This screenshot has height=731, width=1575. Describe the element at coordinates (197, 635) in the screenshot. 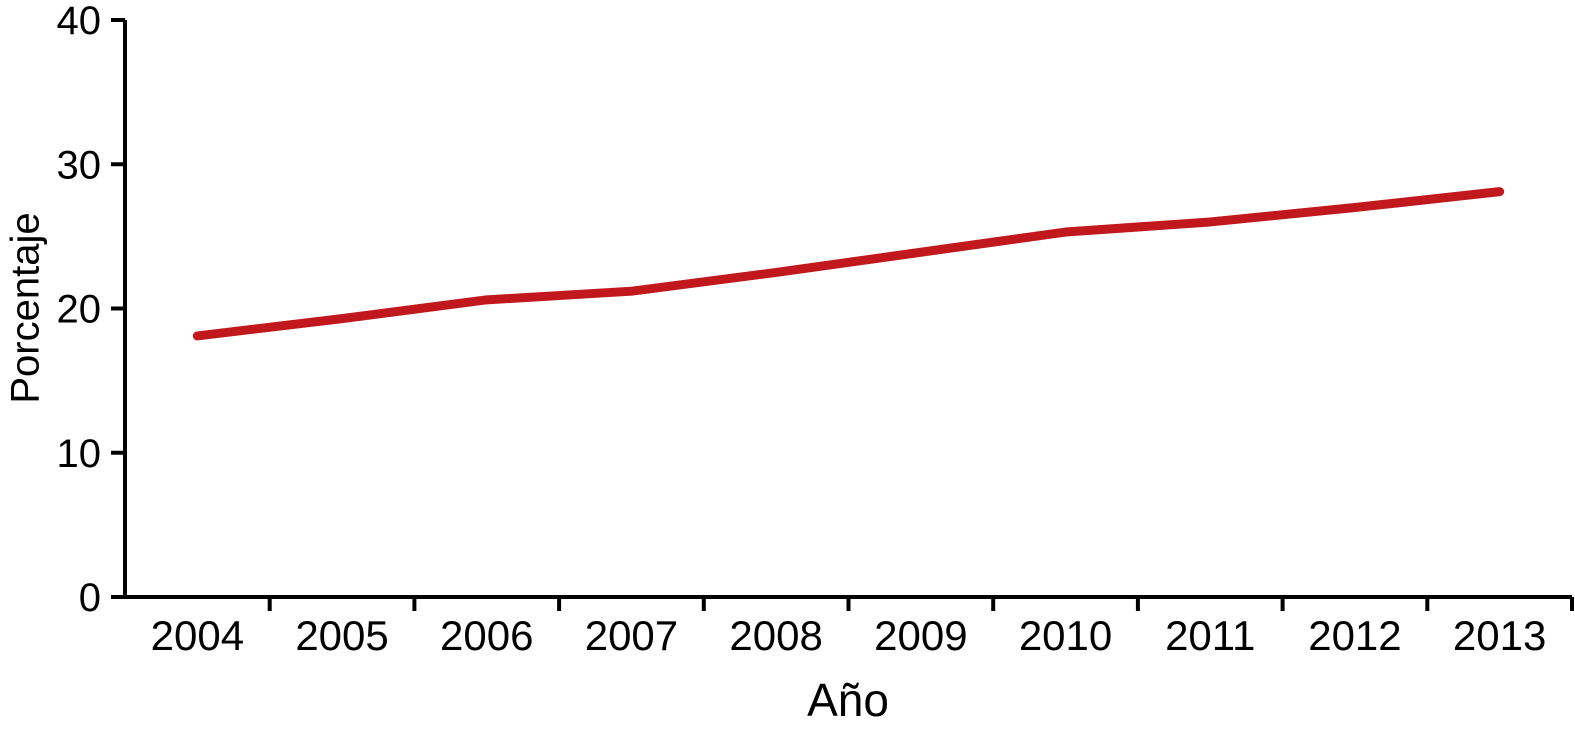

I see `x-tick-label: 2004` at that location.